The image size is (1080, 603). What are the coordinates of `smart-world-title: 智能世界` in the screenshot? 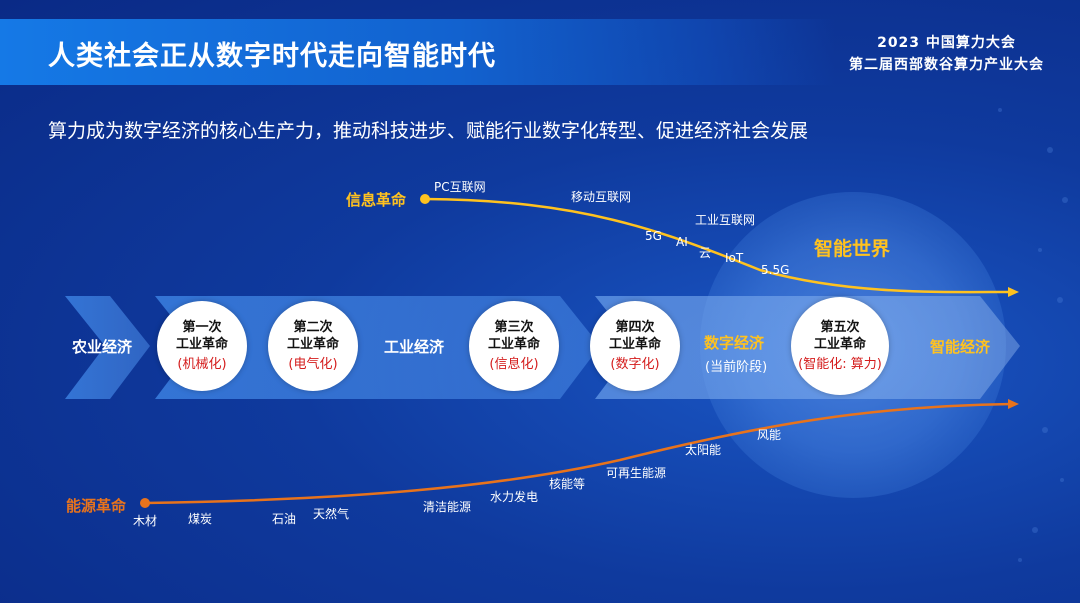 It's located at (852, 249).